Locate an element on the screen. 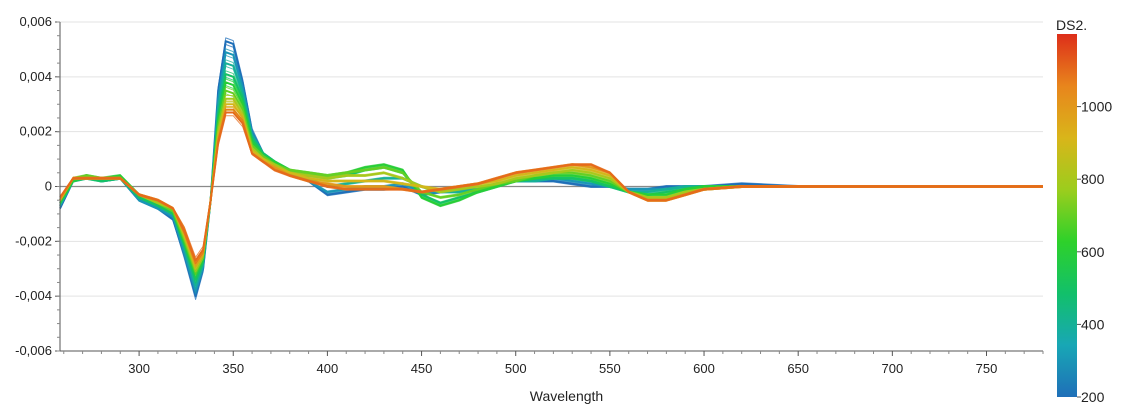 Image resolution: width=1130 pixels, height=417 pixels. y-tick-label: -0,002 is located at coordinates (33, 240).